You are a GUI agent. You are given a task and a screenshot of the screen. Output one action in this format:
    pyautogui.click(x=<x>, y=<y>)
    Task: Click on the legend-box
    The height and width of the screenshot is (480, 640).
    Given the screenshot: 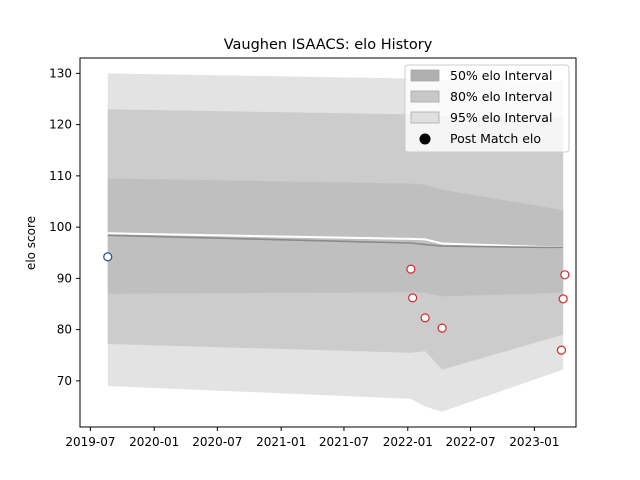 What is the action you would take?
    pyautogui.click(x=487, y=108)
    